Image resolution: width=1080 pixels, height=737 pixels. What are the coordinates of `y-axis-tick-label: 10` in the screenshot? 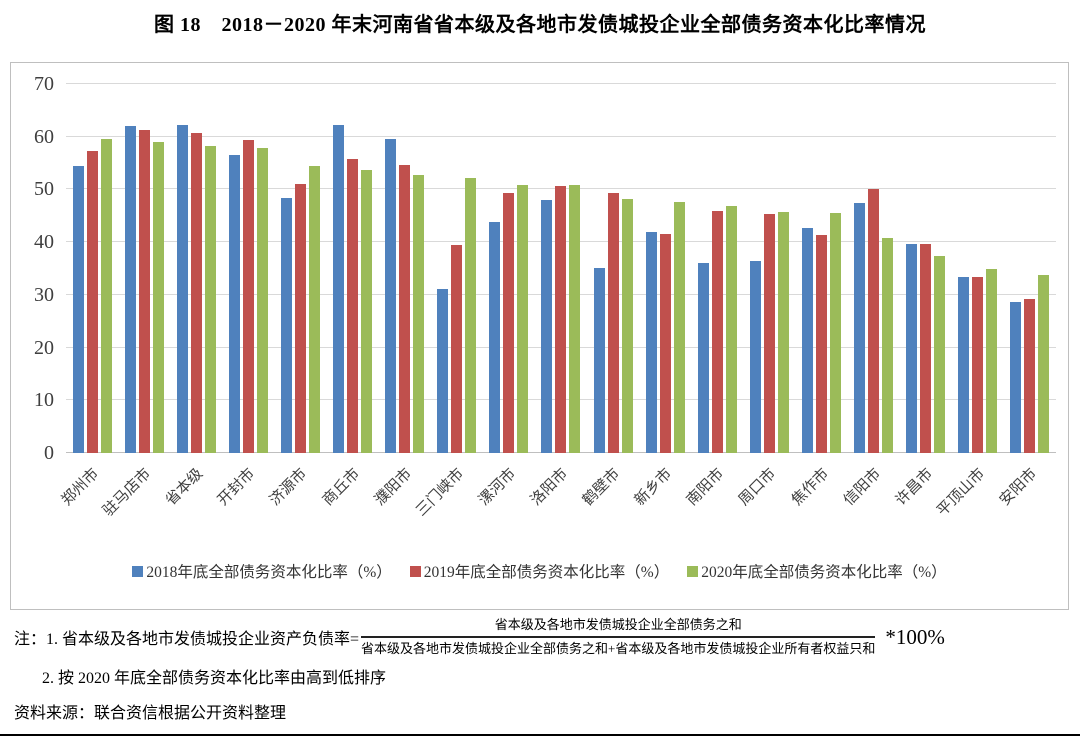 It's located at (44, 400).